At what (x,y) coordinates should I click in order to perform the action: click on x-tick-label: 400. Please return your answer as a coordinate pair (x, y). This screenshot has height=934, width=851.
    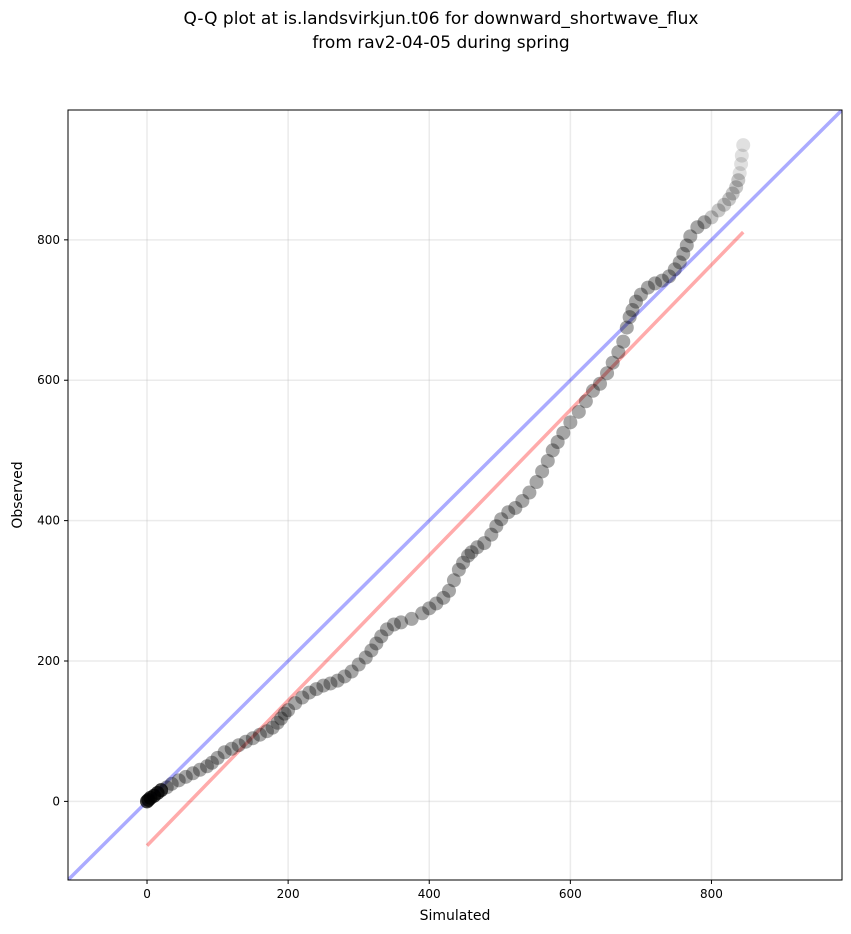
    Looking at the image, I should click on (429, 894).